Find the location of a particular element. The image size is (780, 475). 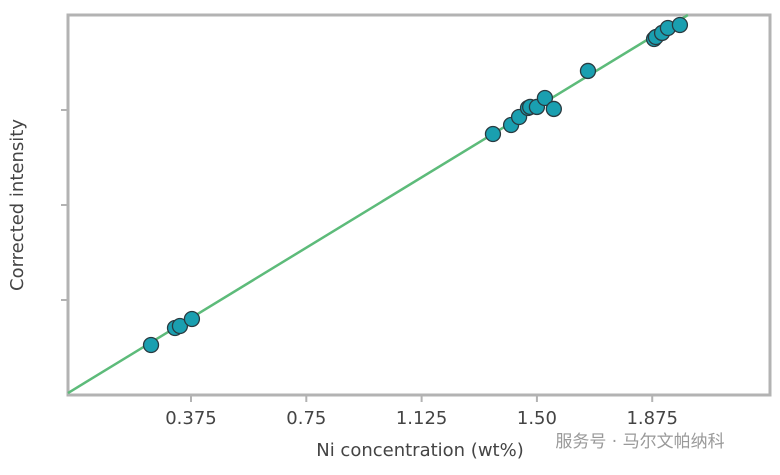

x-tick-label: 1.125 is located at coordinates (422, 418).